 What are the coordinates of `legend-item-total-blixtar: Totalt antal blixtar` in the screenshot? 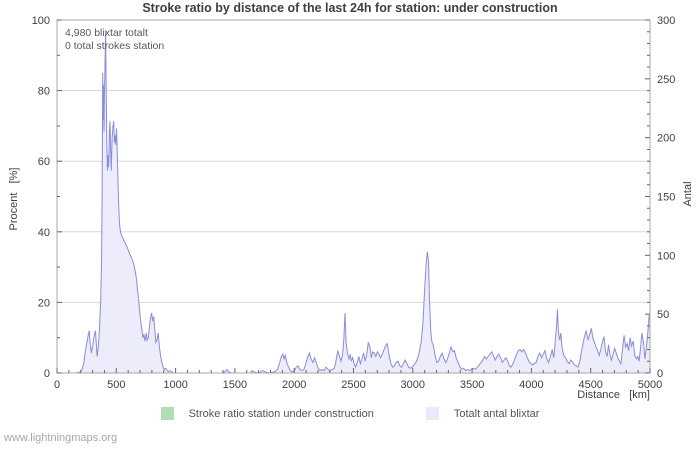 It's located at (482, 413).